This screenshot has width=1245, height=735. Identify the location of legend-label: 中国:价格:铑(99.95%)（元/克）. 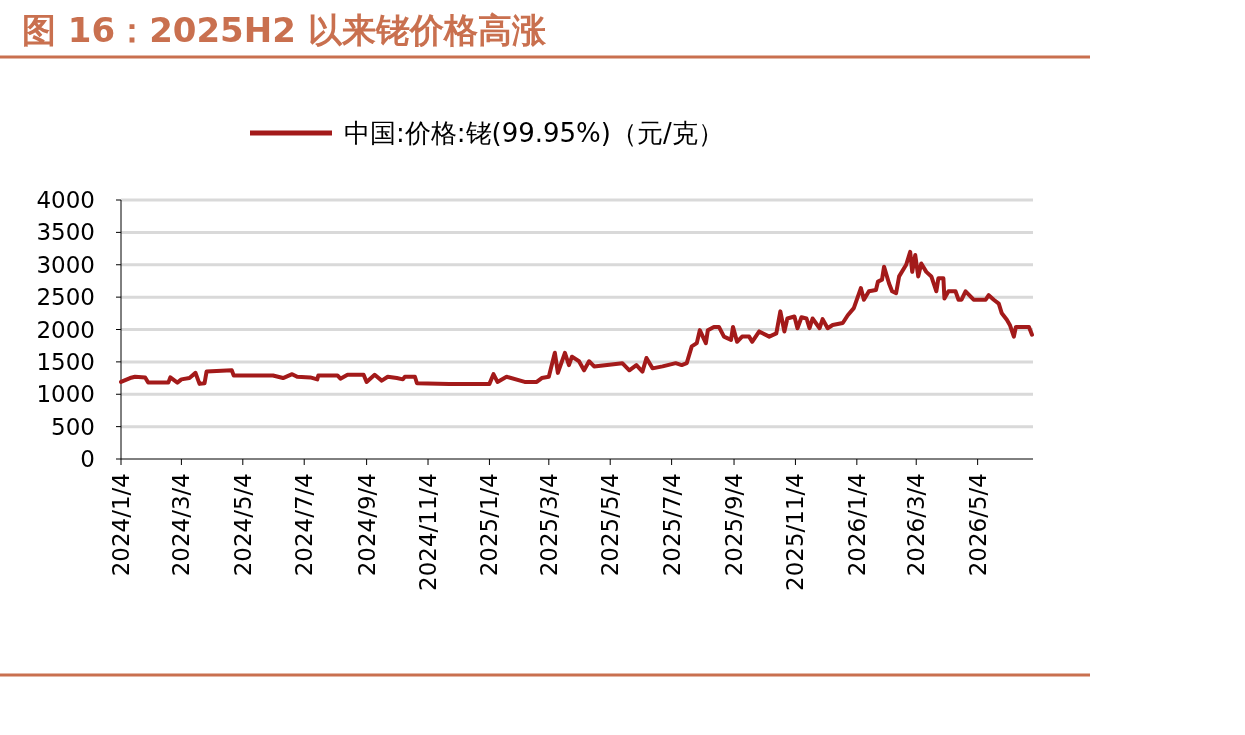
(534, 133).